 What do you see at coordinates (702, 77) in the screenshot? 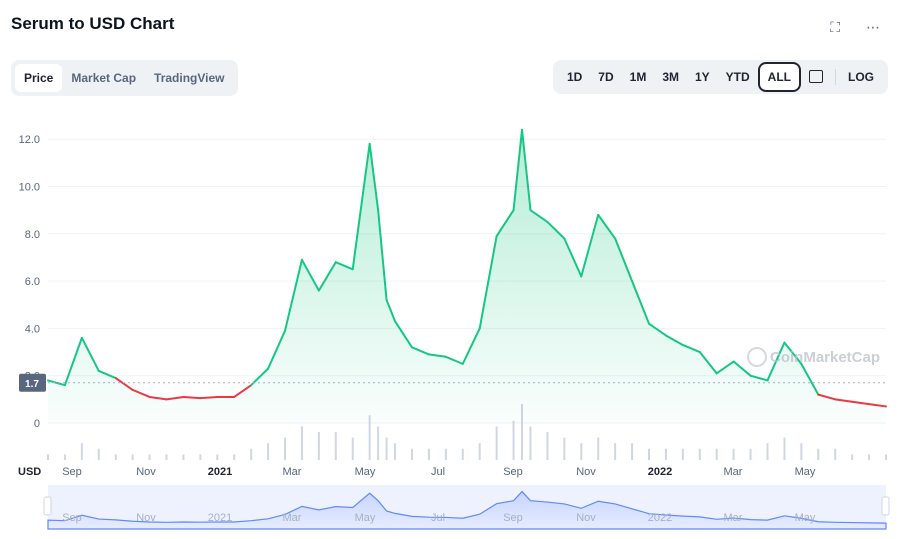
I see `range-1y-button: 1Y` at bounding box center [702, 77].